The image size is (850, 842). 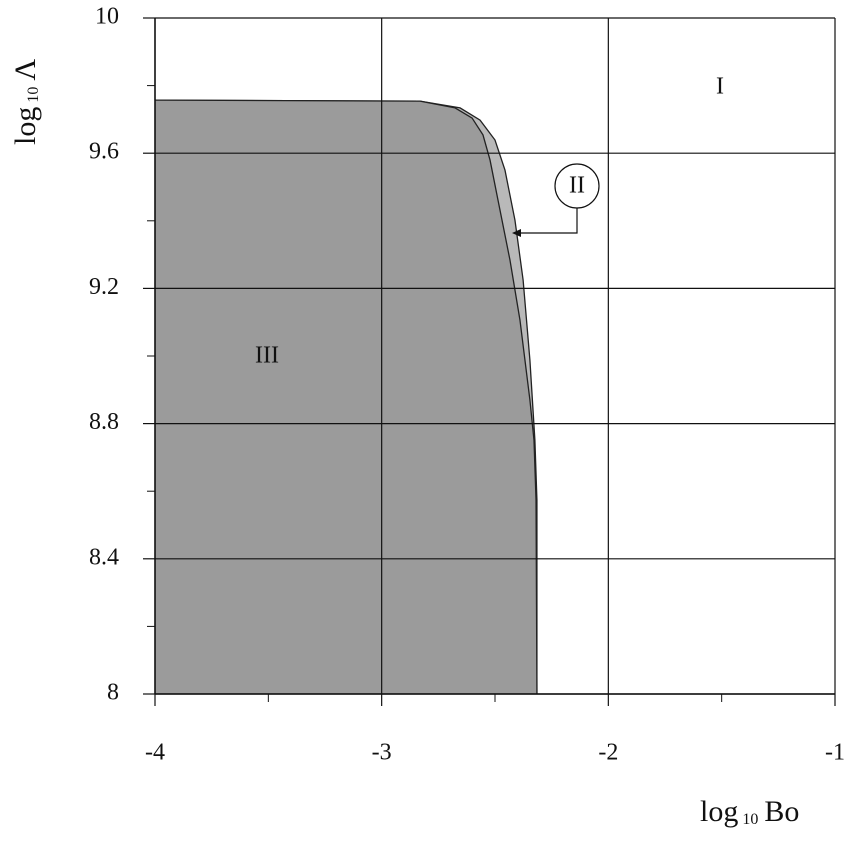 I want to click on y-label-var: Λ, so click(x=25, y=70).